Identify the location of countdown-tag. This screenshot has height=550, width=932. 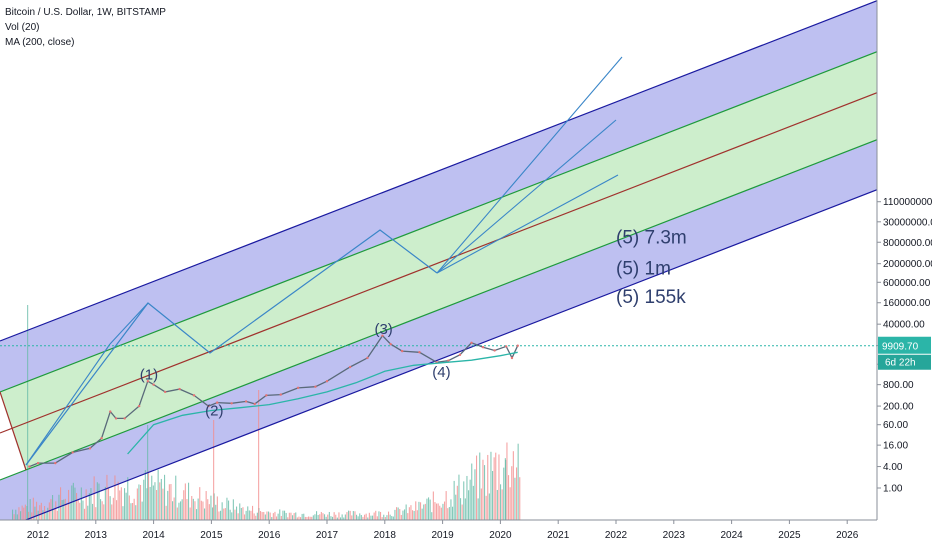
(904, 362).